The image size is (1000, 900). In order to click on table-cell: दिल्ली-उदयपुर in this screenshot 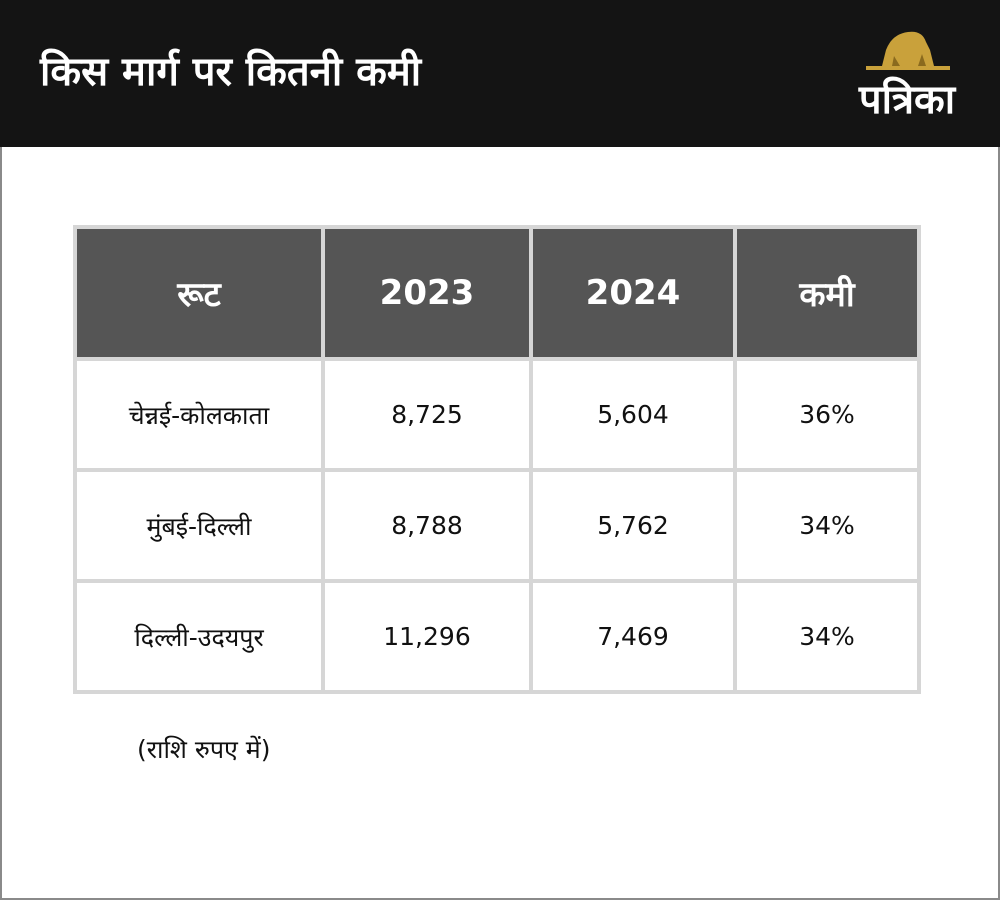, I will do `click(199, 636)`.